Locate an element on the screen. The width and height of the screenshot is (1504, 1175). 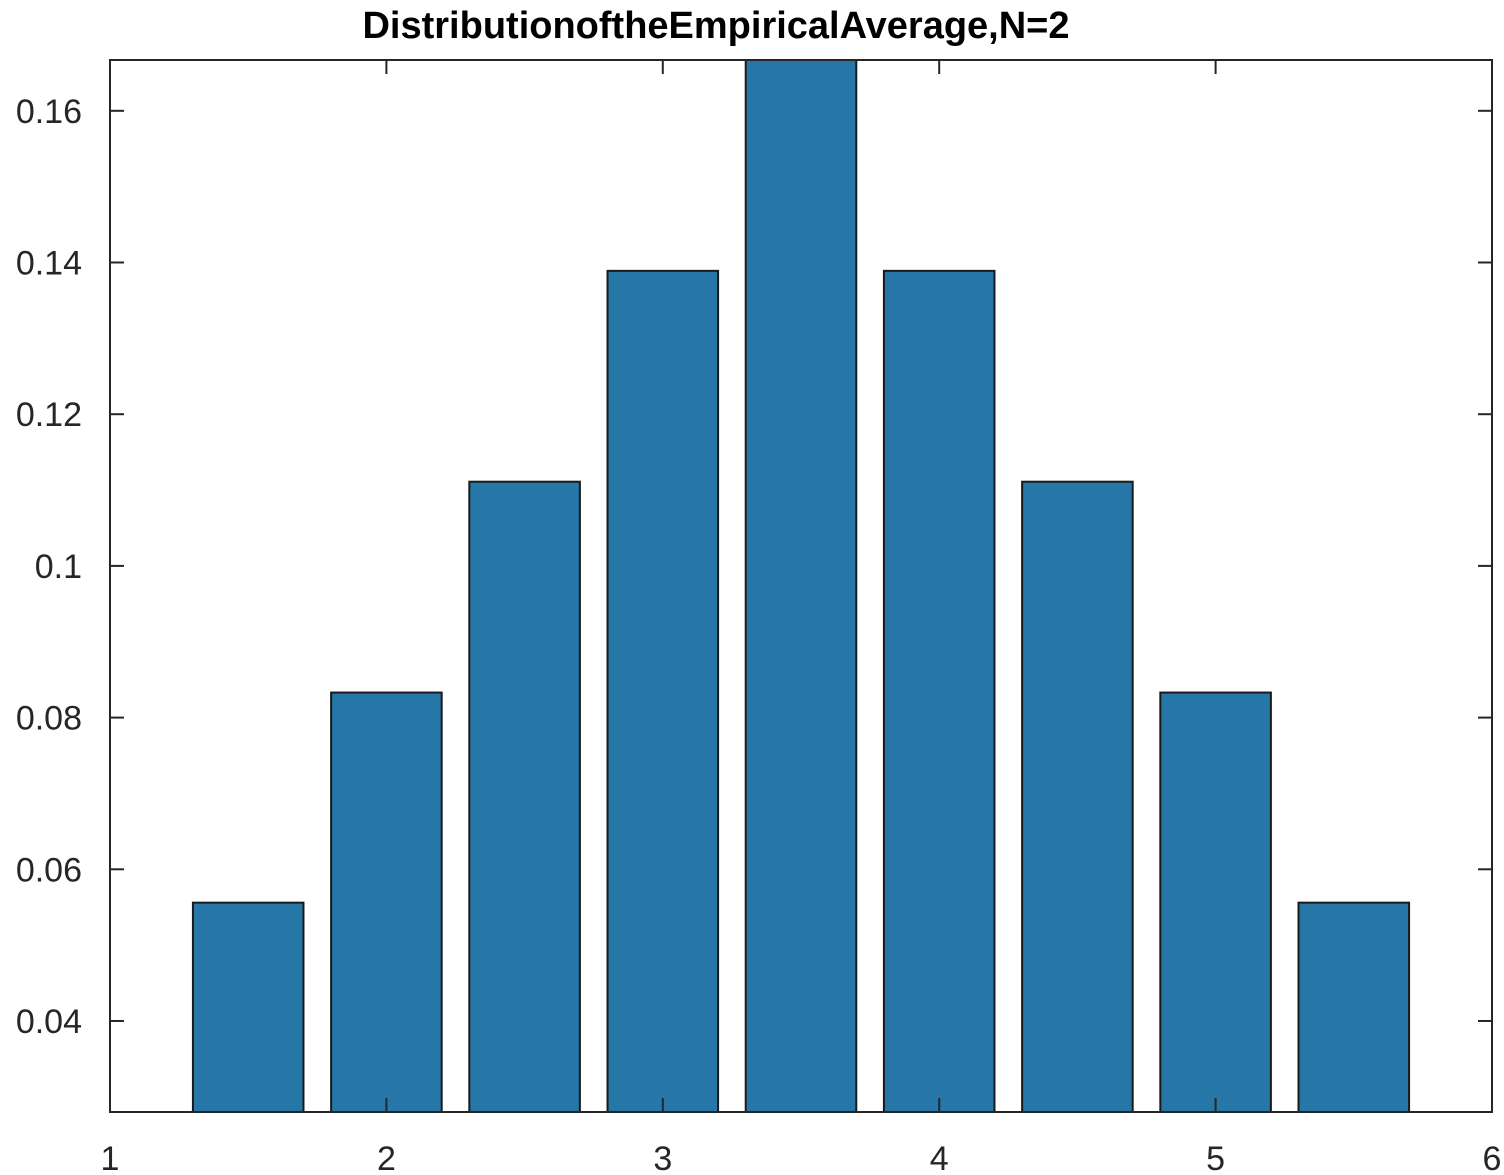
chart-title: DistributionoftheEmpiricalAverage,N=2 is located at coordinates (715, 26).